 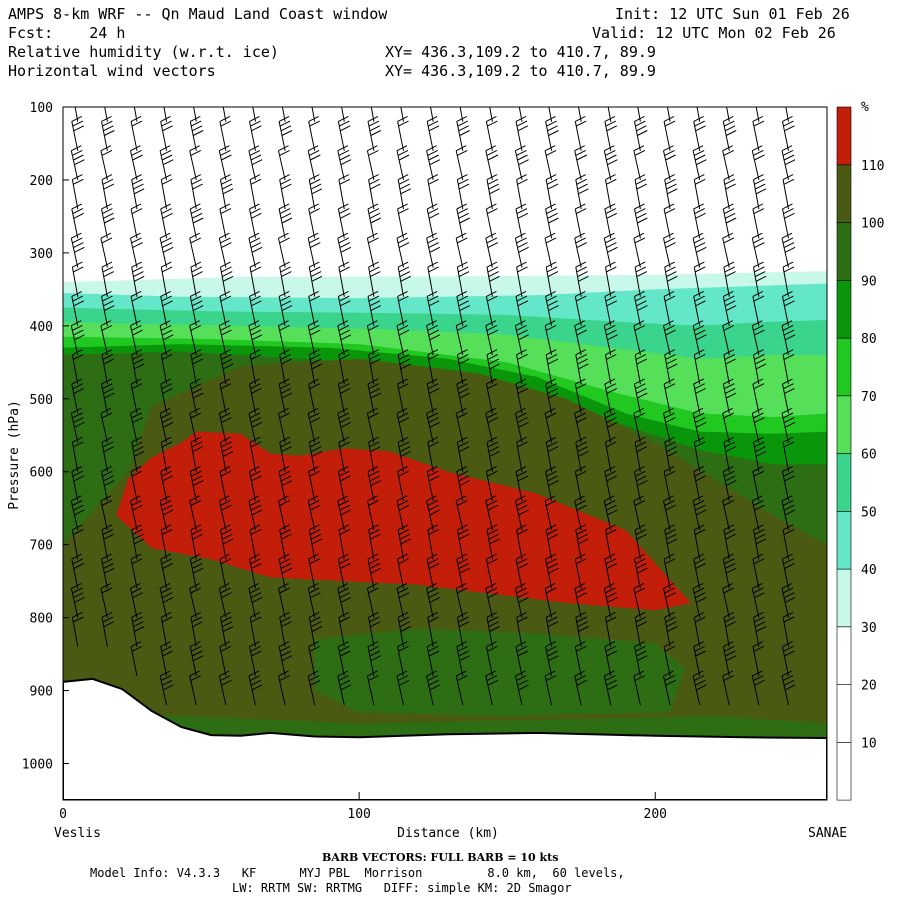 I want to click on y-tick-label: 600, so click(x=41, y=473).